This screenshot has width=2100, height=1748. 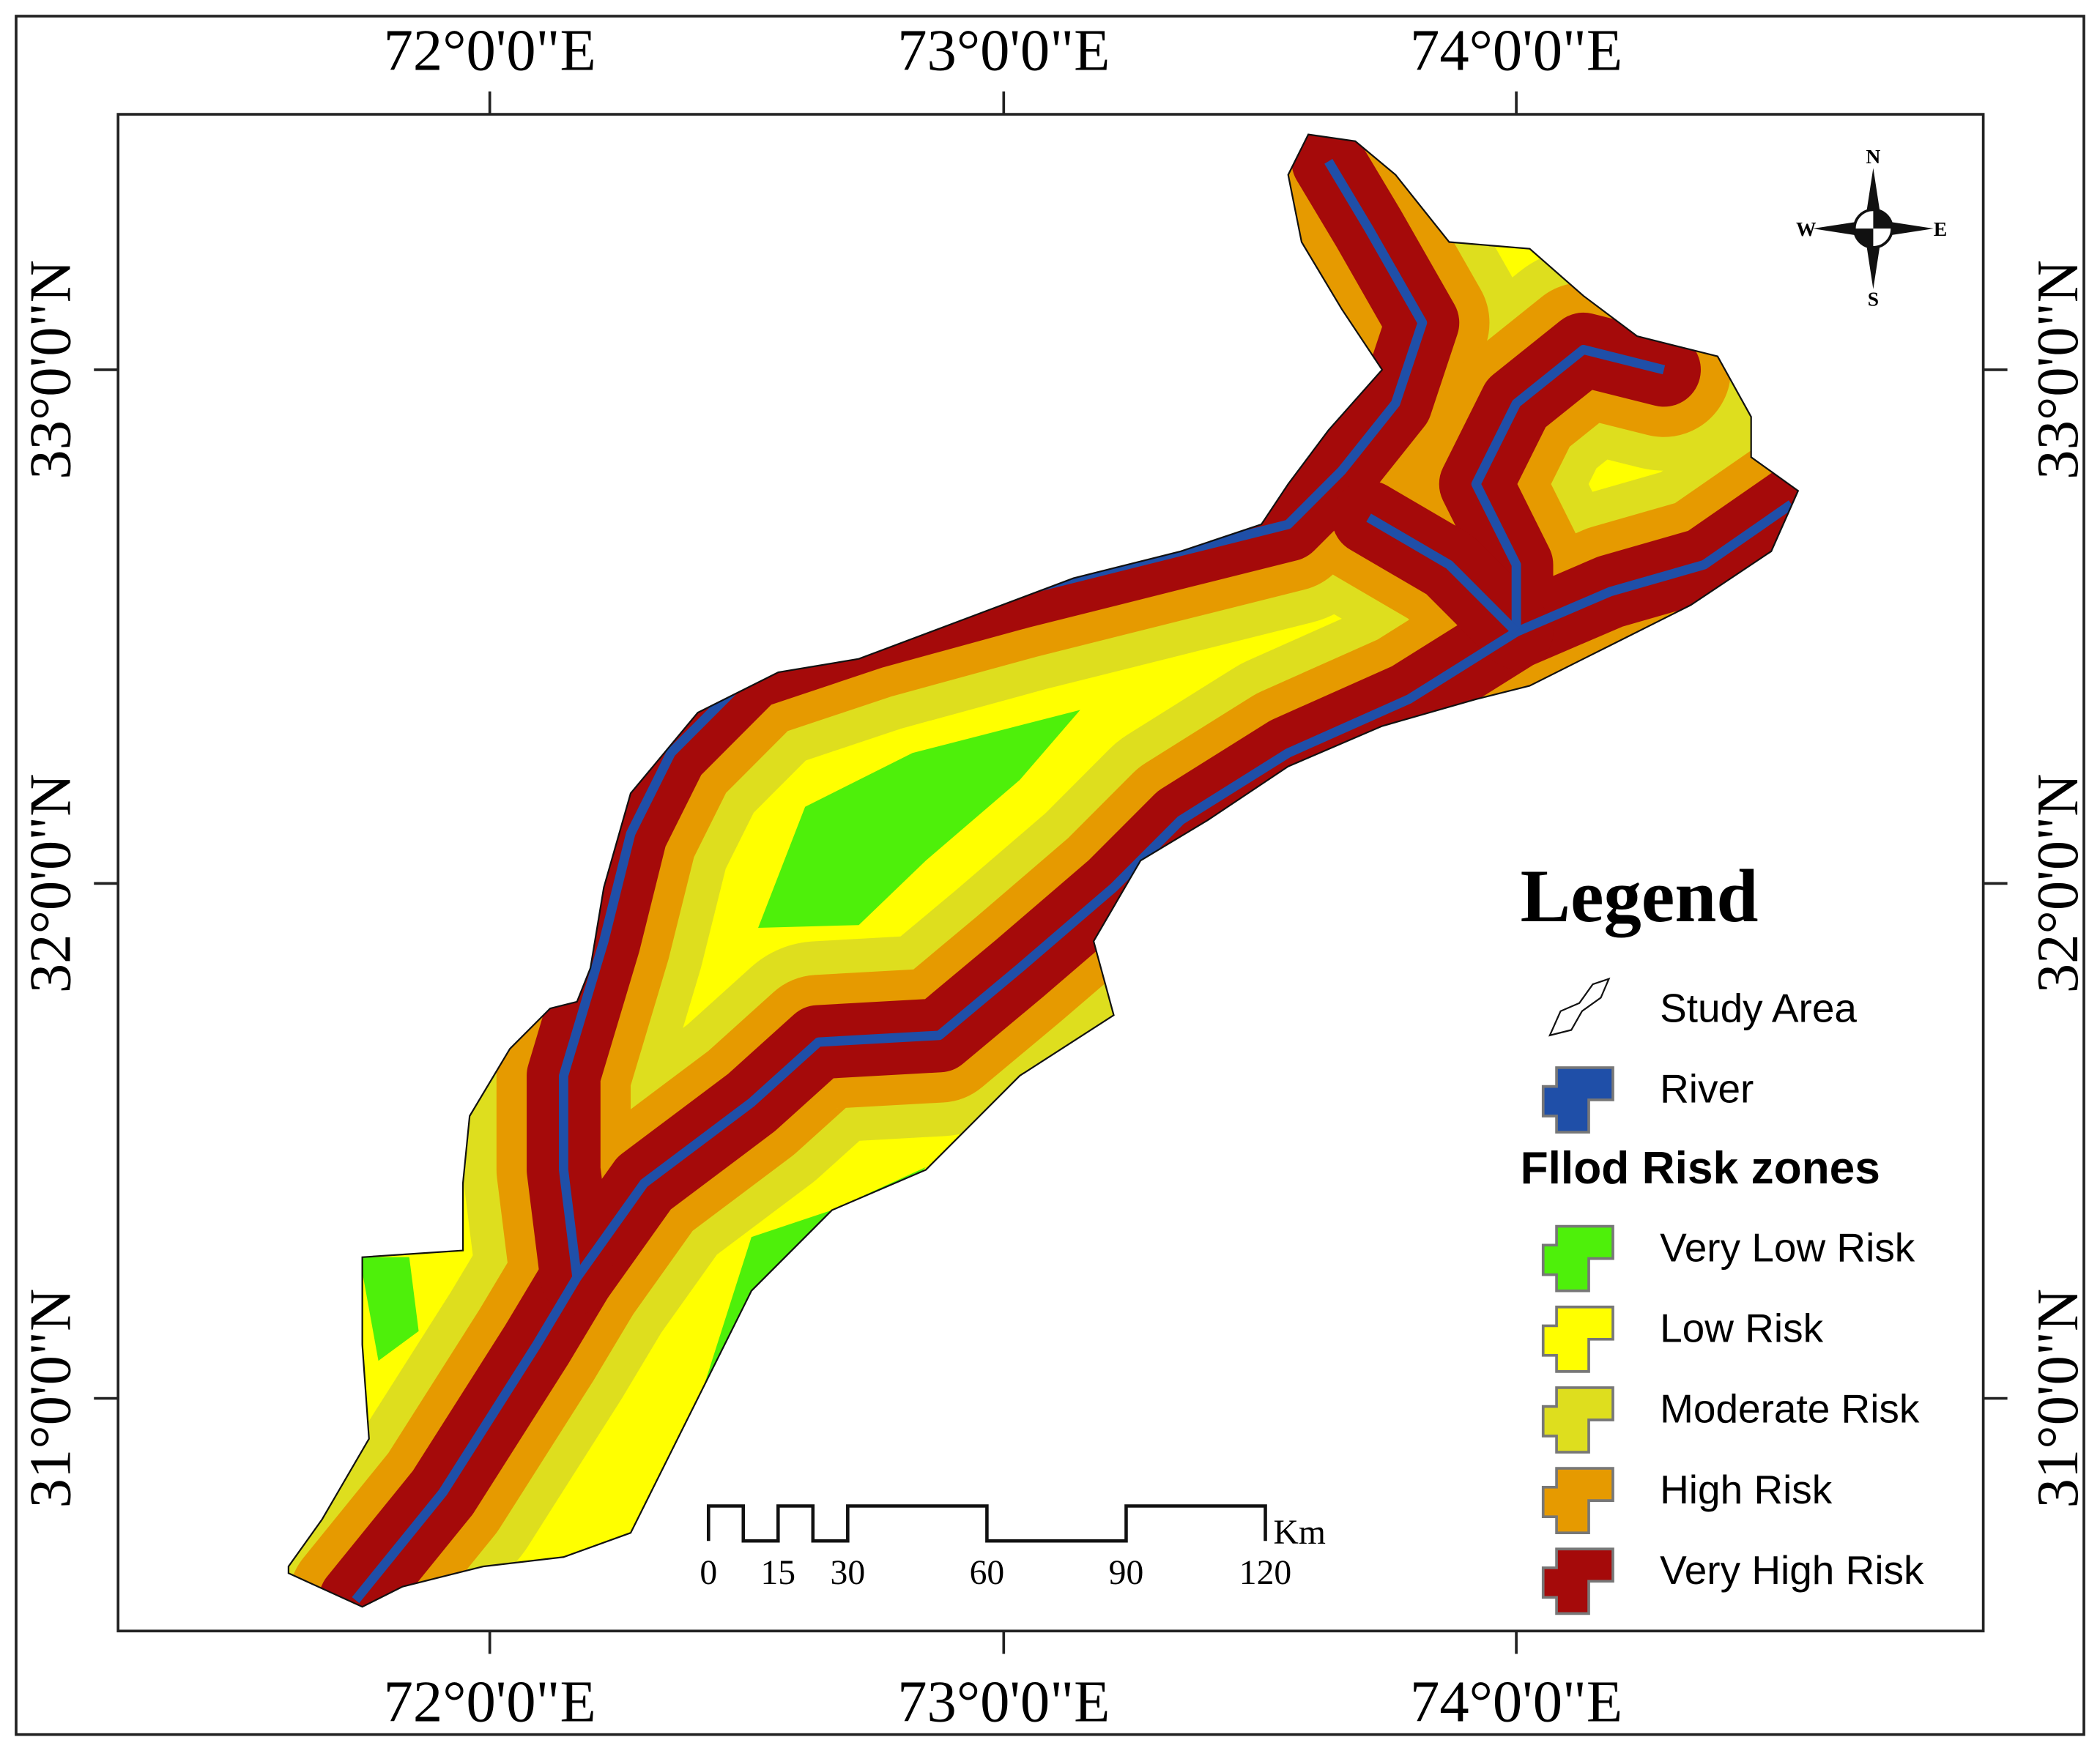 I want to click on scale-bar, so click(x=986, y=1523).